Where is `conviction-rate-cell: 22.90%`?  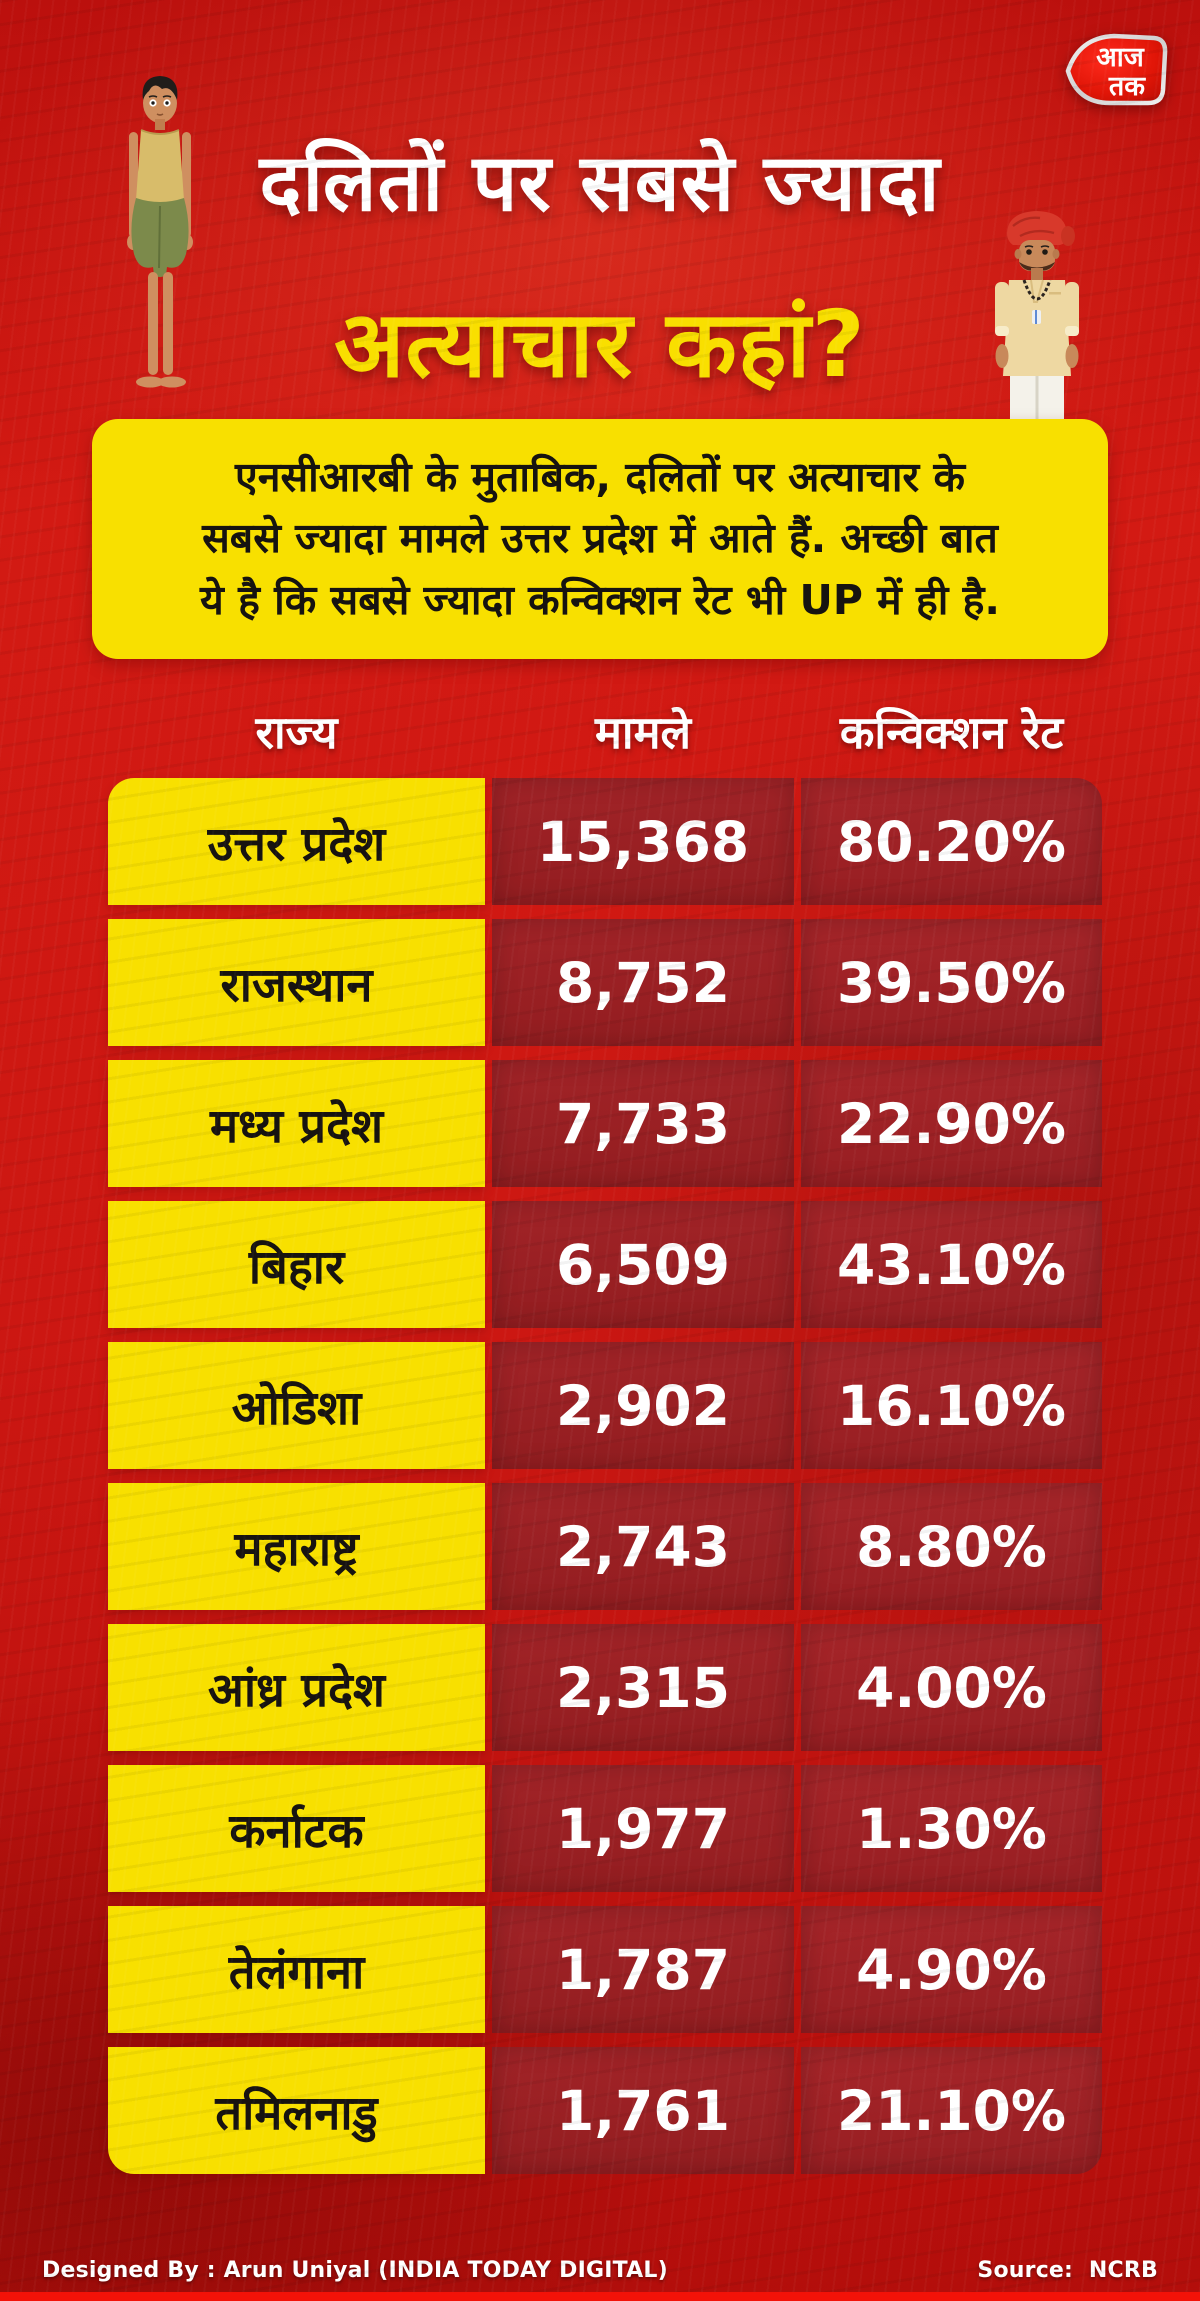
conviction-rate-cell: 22.90% is located at coordinates (951, 1123).